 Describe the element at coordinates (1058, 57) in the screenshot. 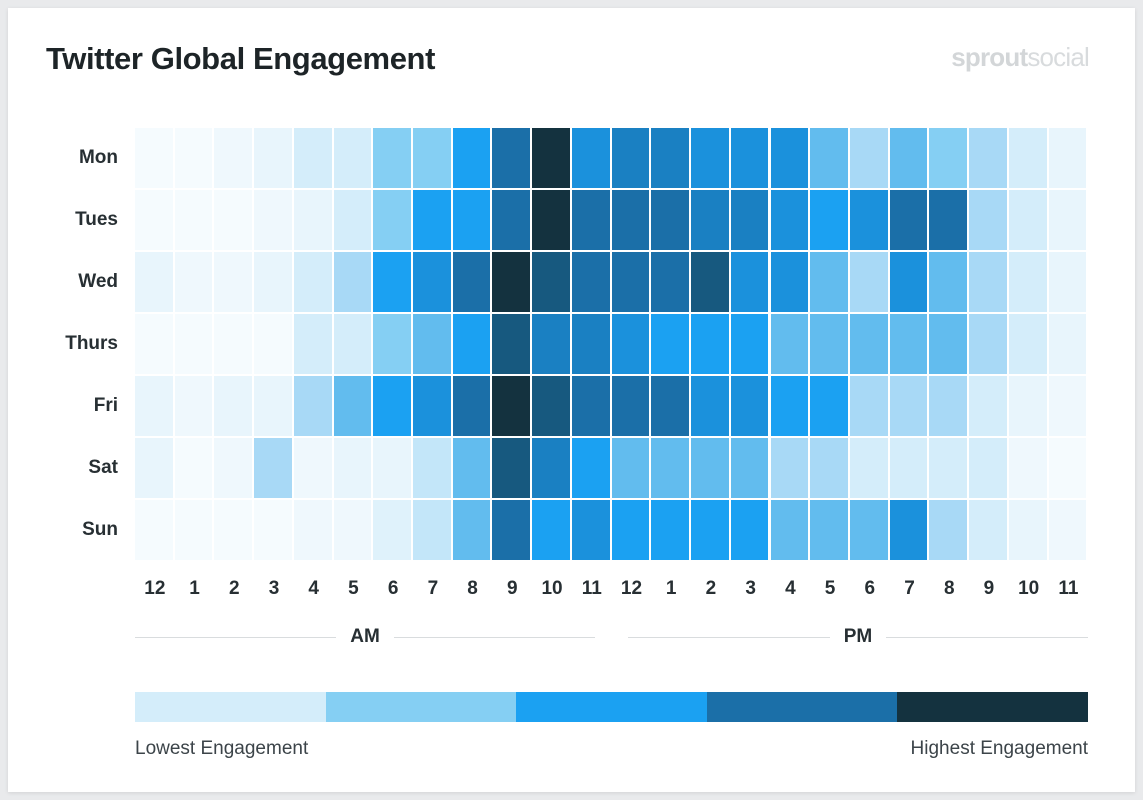

I see `logo-word-social: social` at that location.